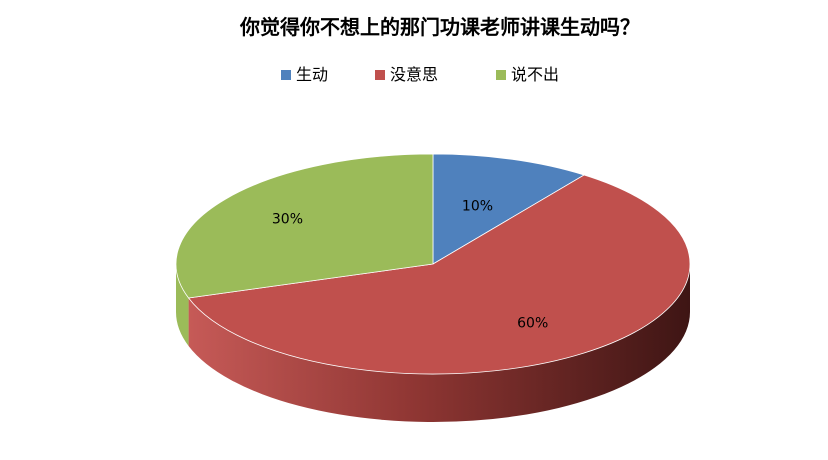  Describe the element at coordinates (439, 27) in the screenshot. I see `chart-title: 你觉得你不想上的那门功课老师讲课生动吗？` at that location.